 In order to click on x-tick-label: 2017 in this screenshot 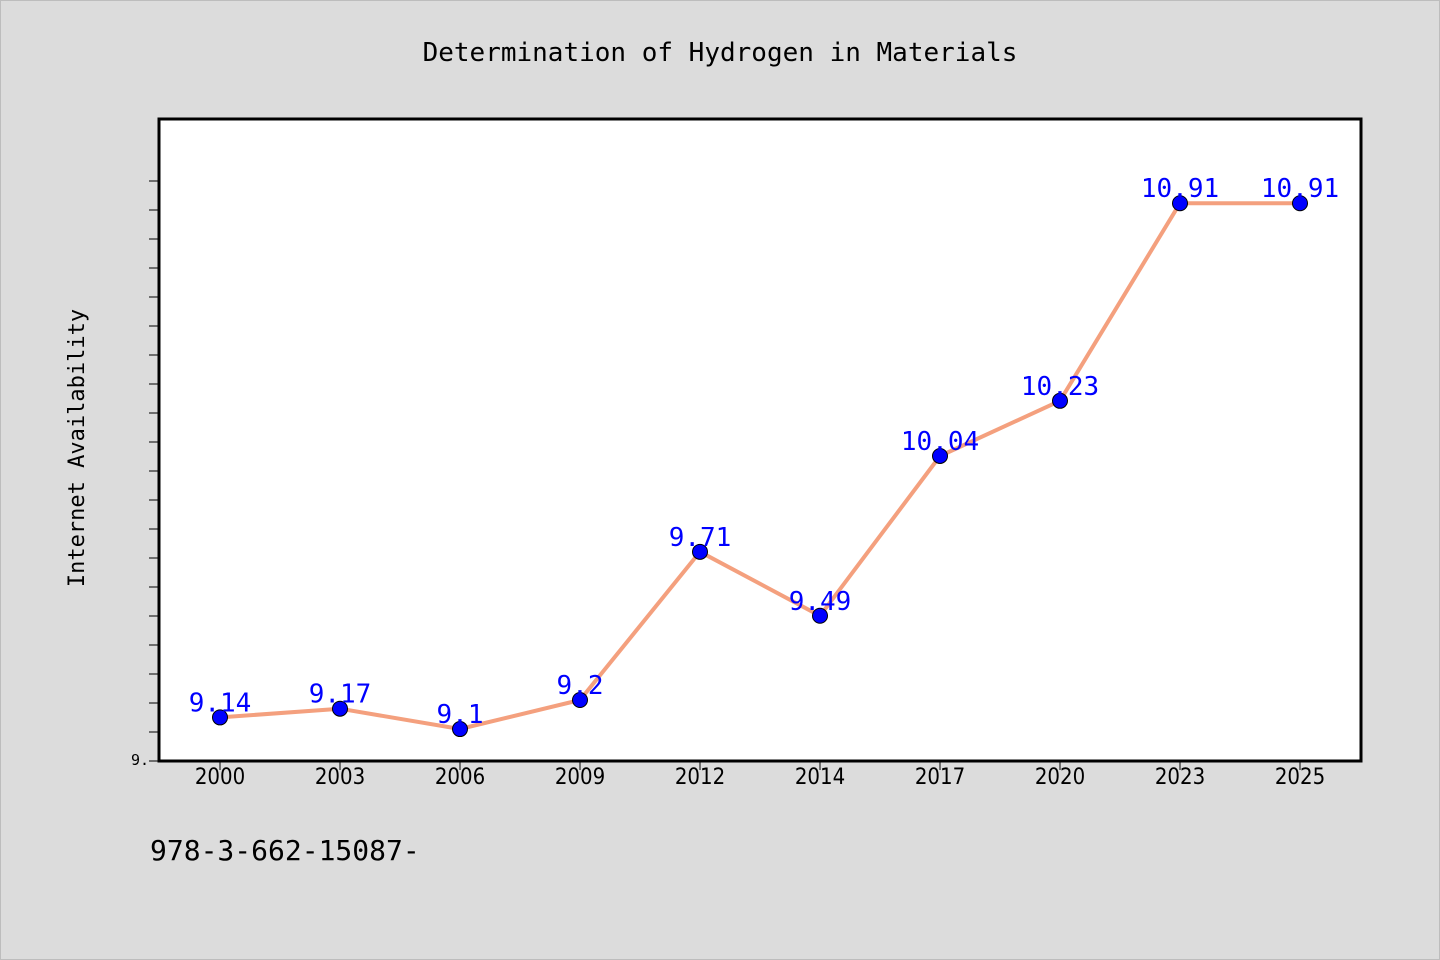, I will do `click(940, 777)`.